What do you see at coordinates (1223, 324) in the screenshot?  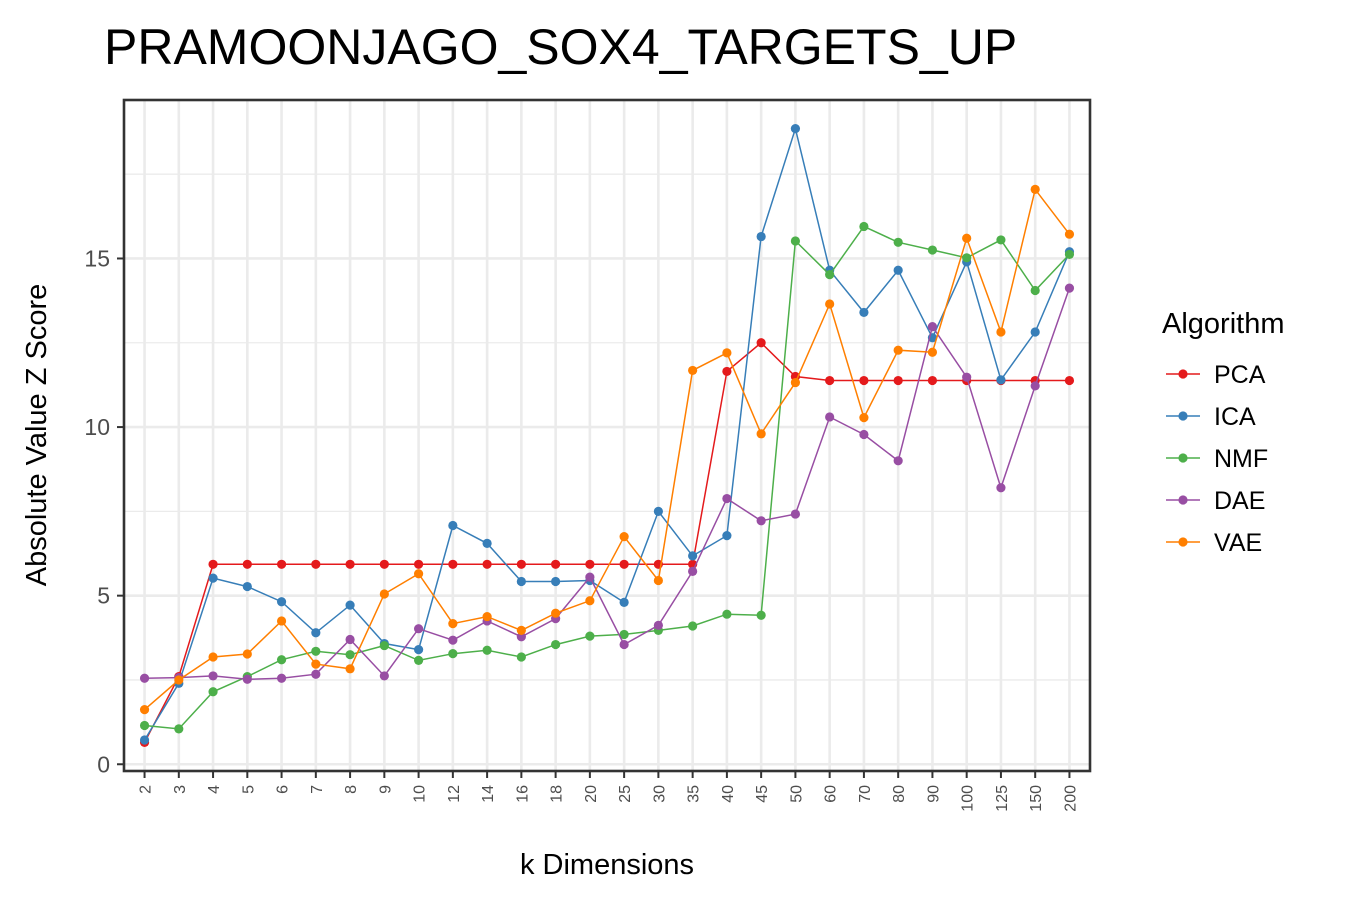 I see `legend-title: Algorithm` at bounding box center [1223, 324].